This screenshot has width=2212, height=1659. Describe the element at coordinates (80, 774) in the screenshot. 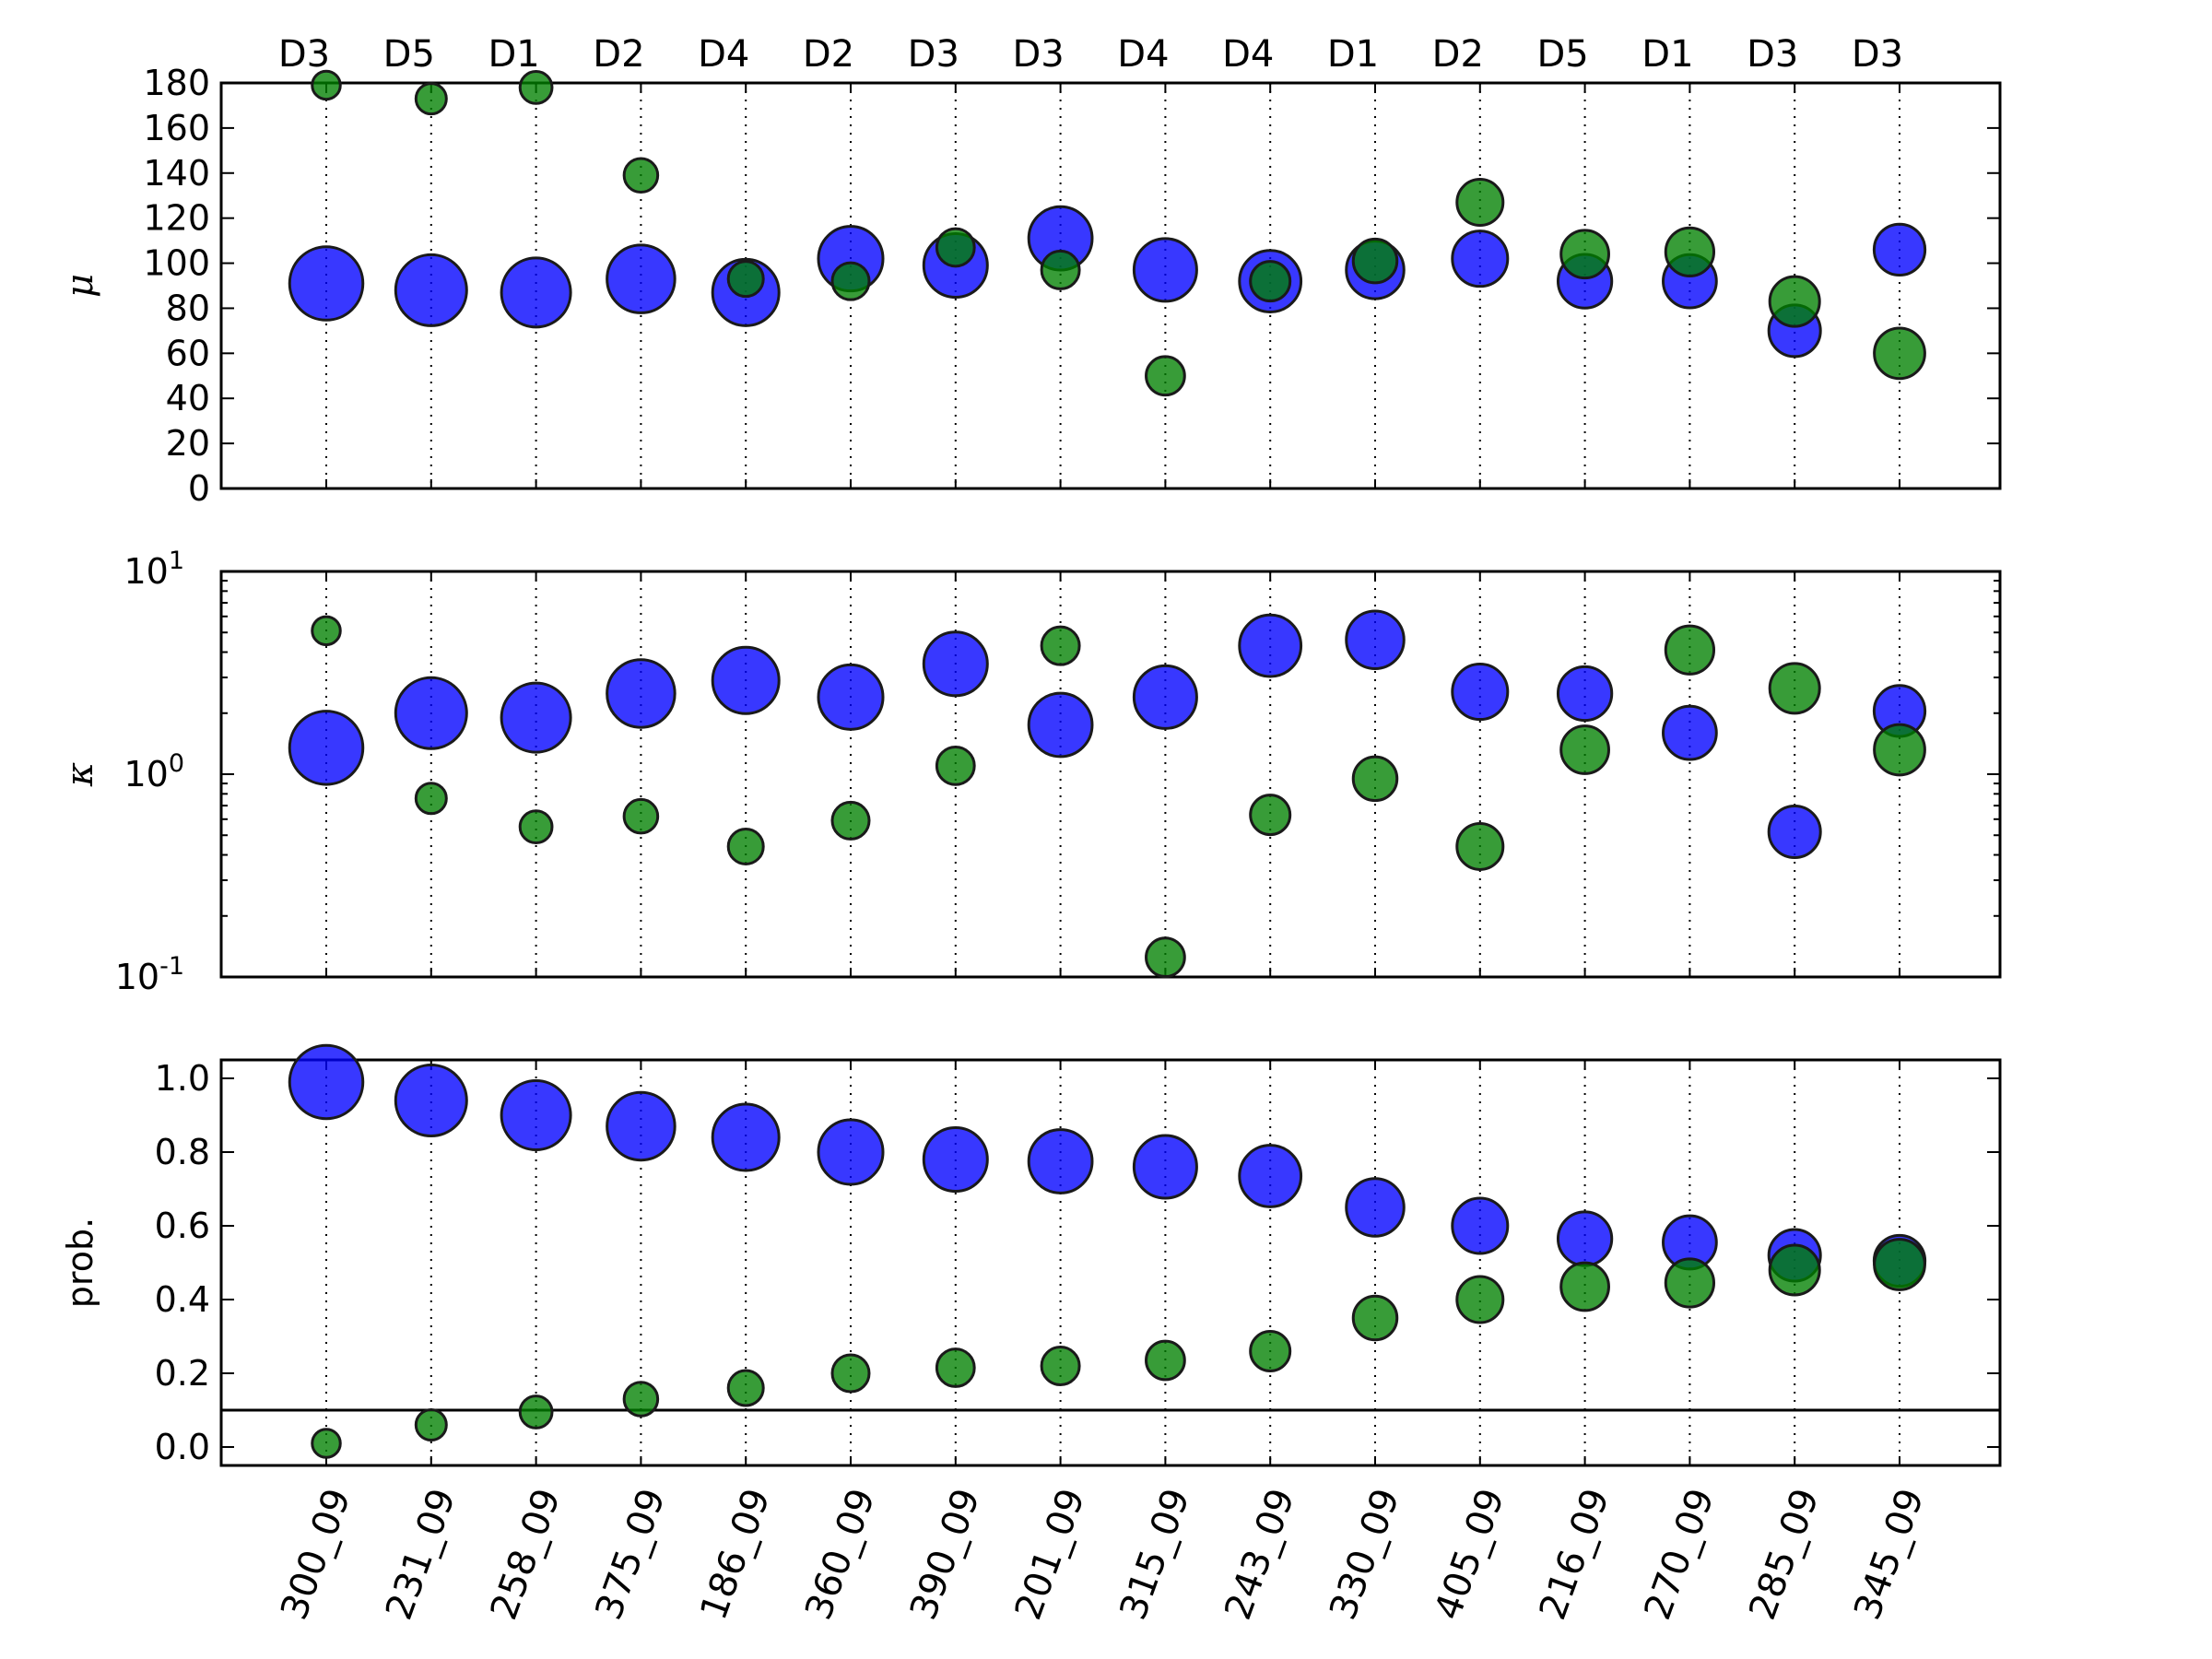

I see `y-axis-label: κ` at that location.